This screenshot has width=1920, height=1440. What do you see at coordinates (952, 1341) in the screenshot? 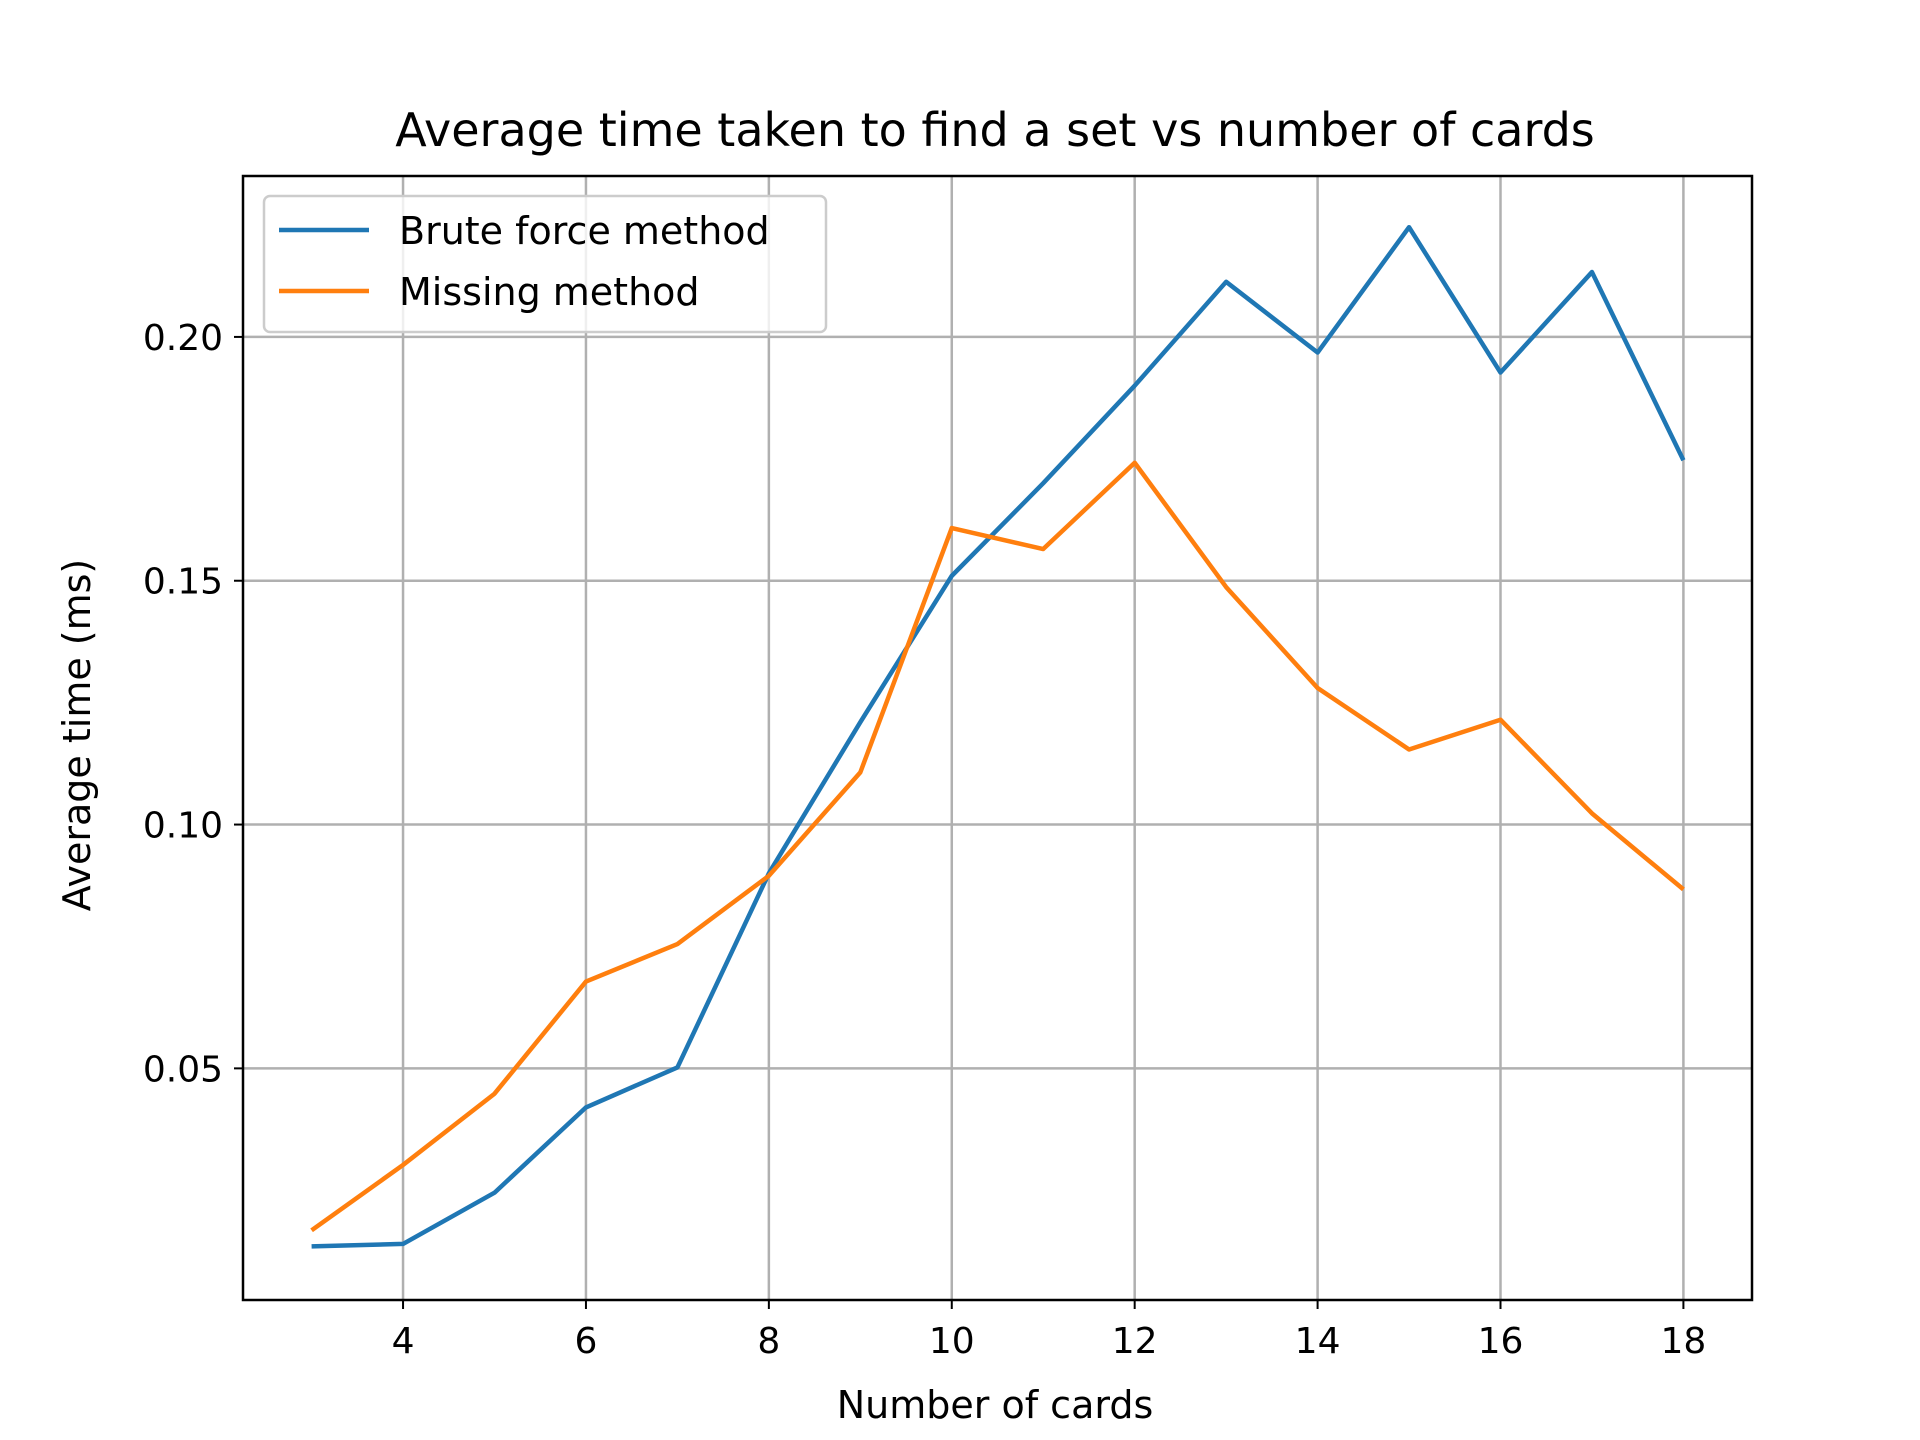
I see `x-tick-label: 10` at bounding box center [952, 1341].